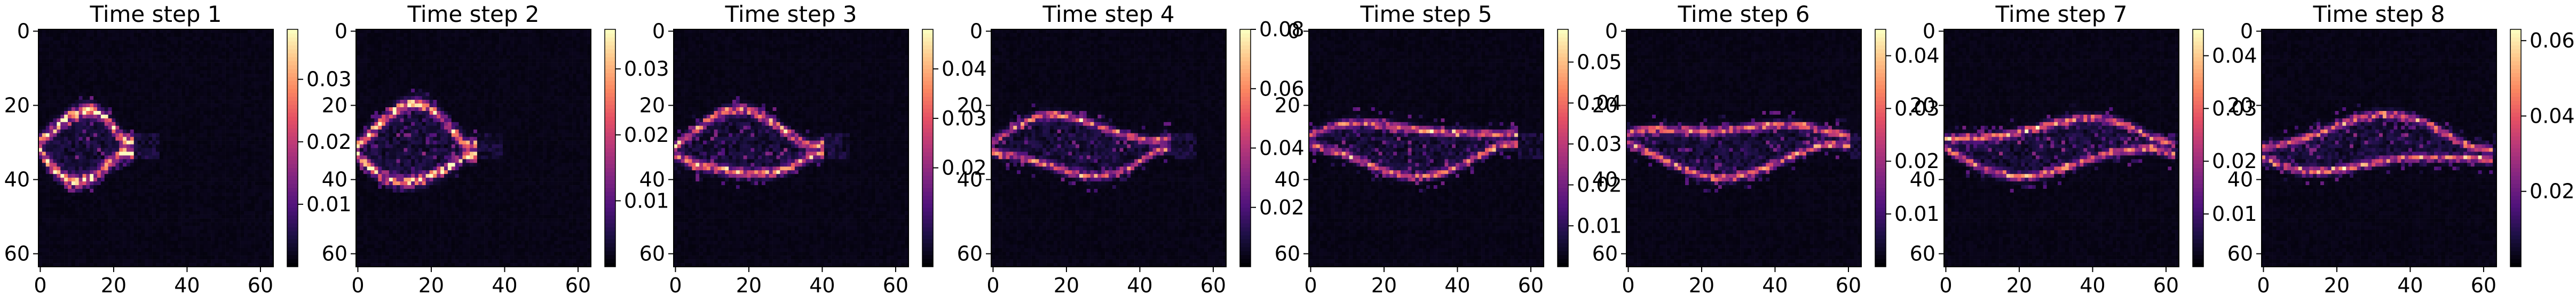 Image resolution: width=2576 pixels, height=303 pixels. I want to click on colorbar-segment, so click(292, 59).